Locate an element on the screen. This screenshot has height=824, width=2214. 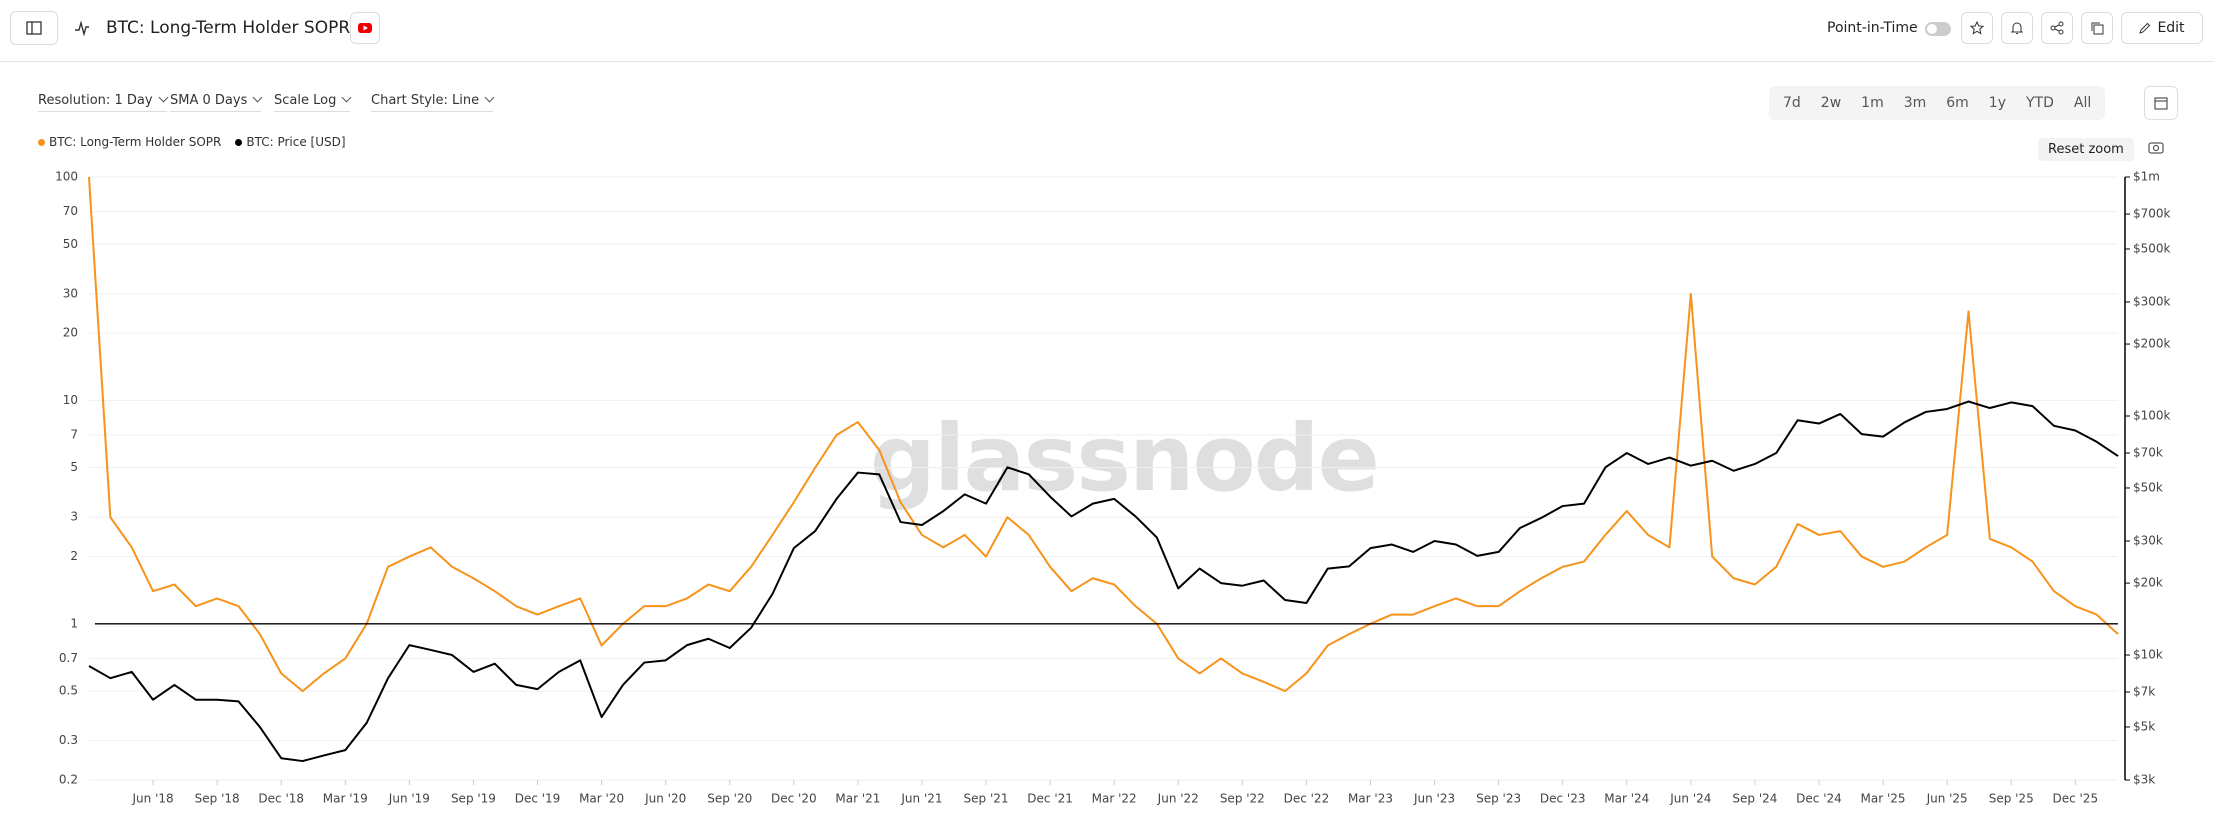
y-tick-label: 10 is located at coordinates (70, 400).